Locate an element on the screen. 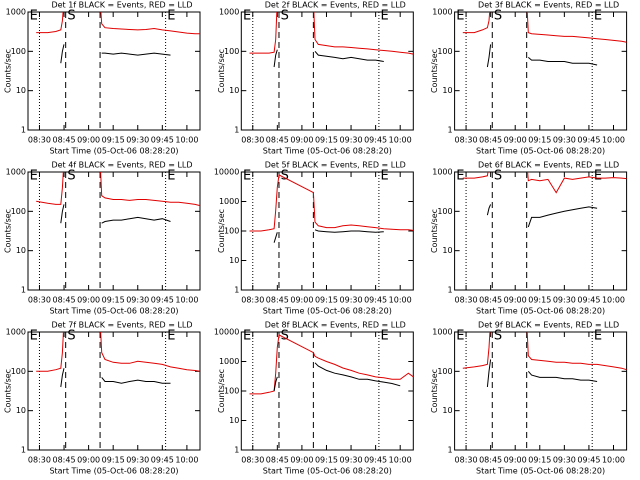  chart-title: Det 3f BLACK = Events, RED = LLD is located at coordinates (548, 5).